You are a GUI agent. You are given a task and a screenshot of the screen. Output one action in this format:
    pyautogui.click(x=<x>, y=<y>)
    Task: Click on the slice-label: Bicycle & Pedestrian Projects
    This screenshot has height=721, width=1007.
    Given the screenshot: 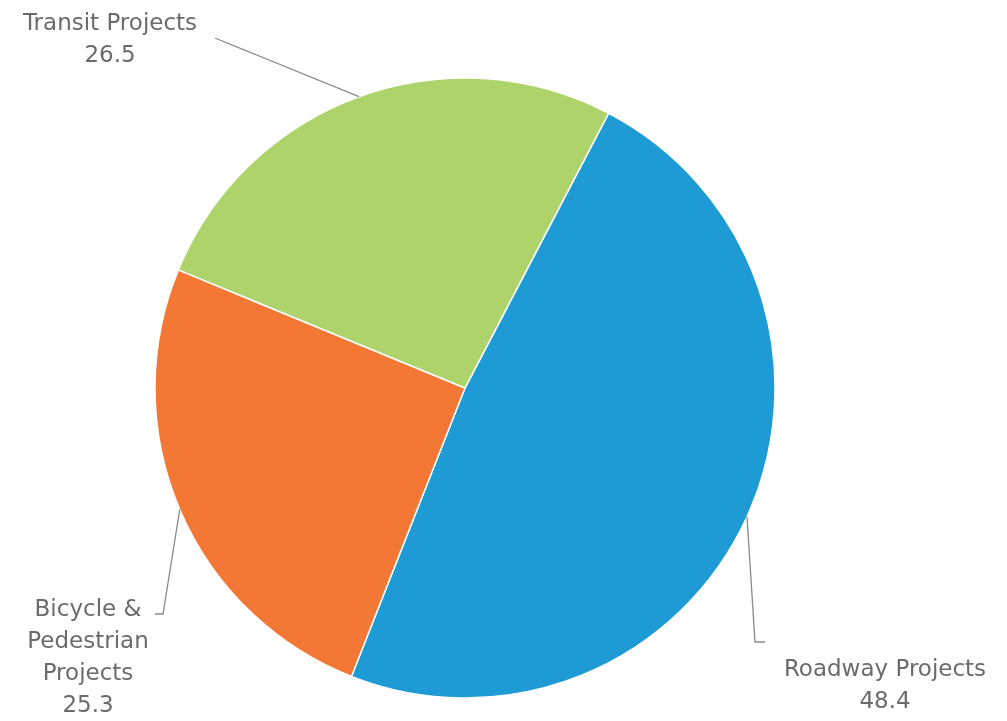 What is the action you would take?
    pyautogui.click(x=88, y=640)
    